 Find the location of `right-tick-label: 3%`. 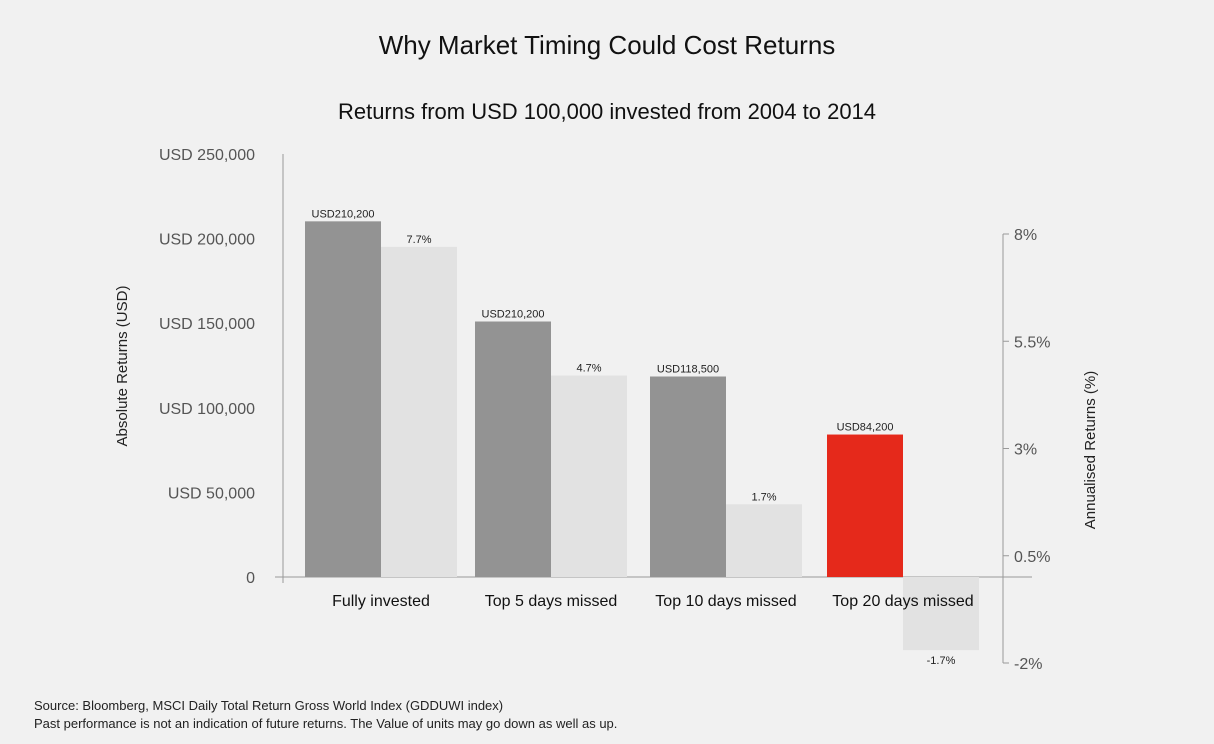

right-tick-label: 3% is located at coordinates (1025, 450).